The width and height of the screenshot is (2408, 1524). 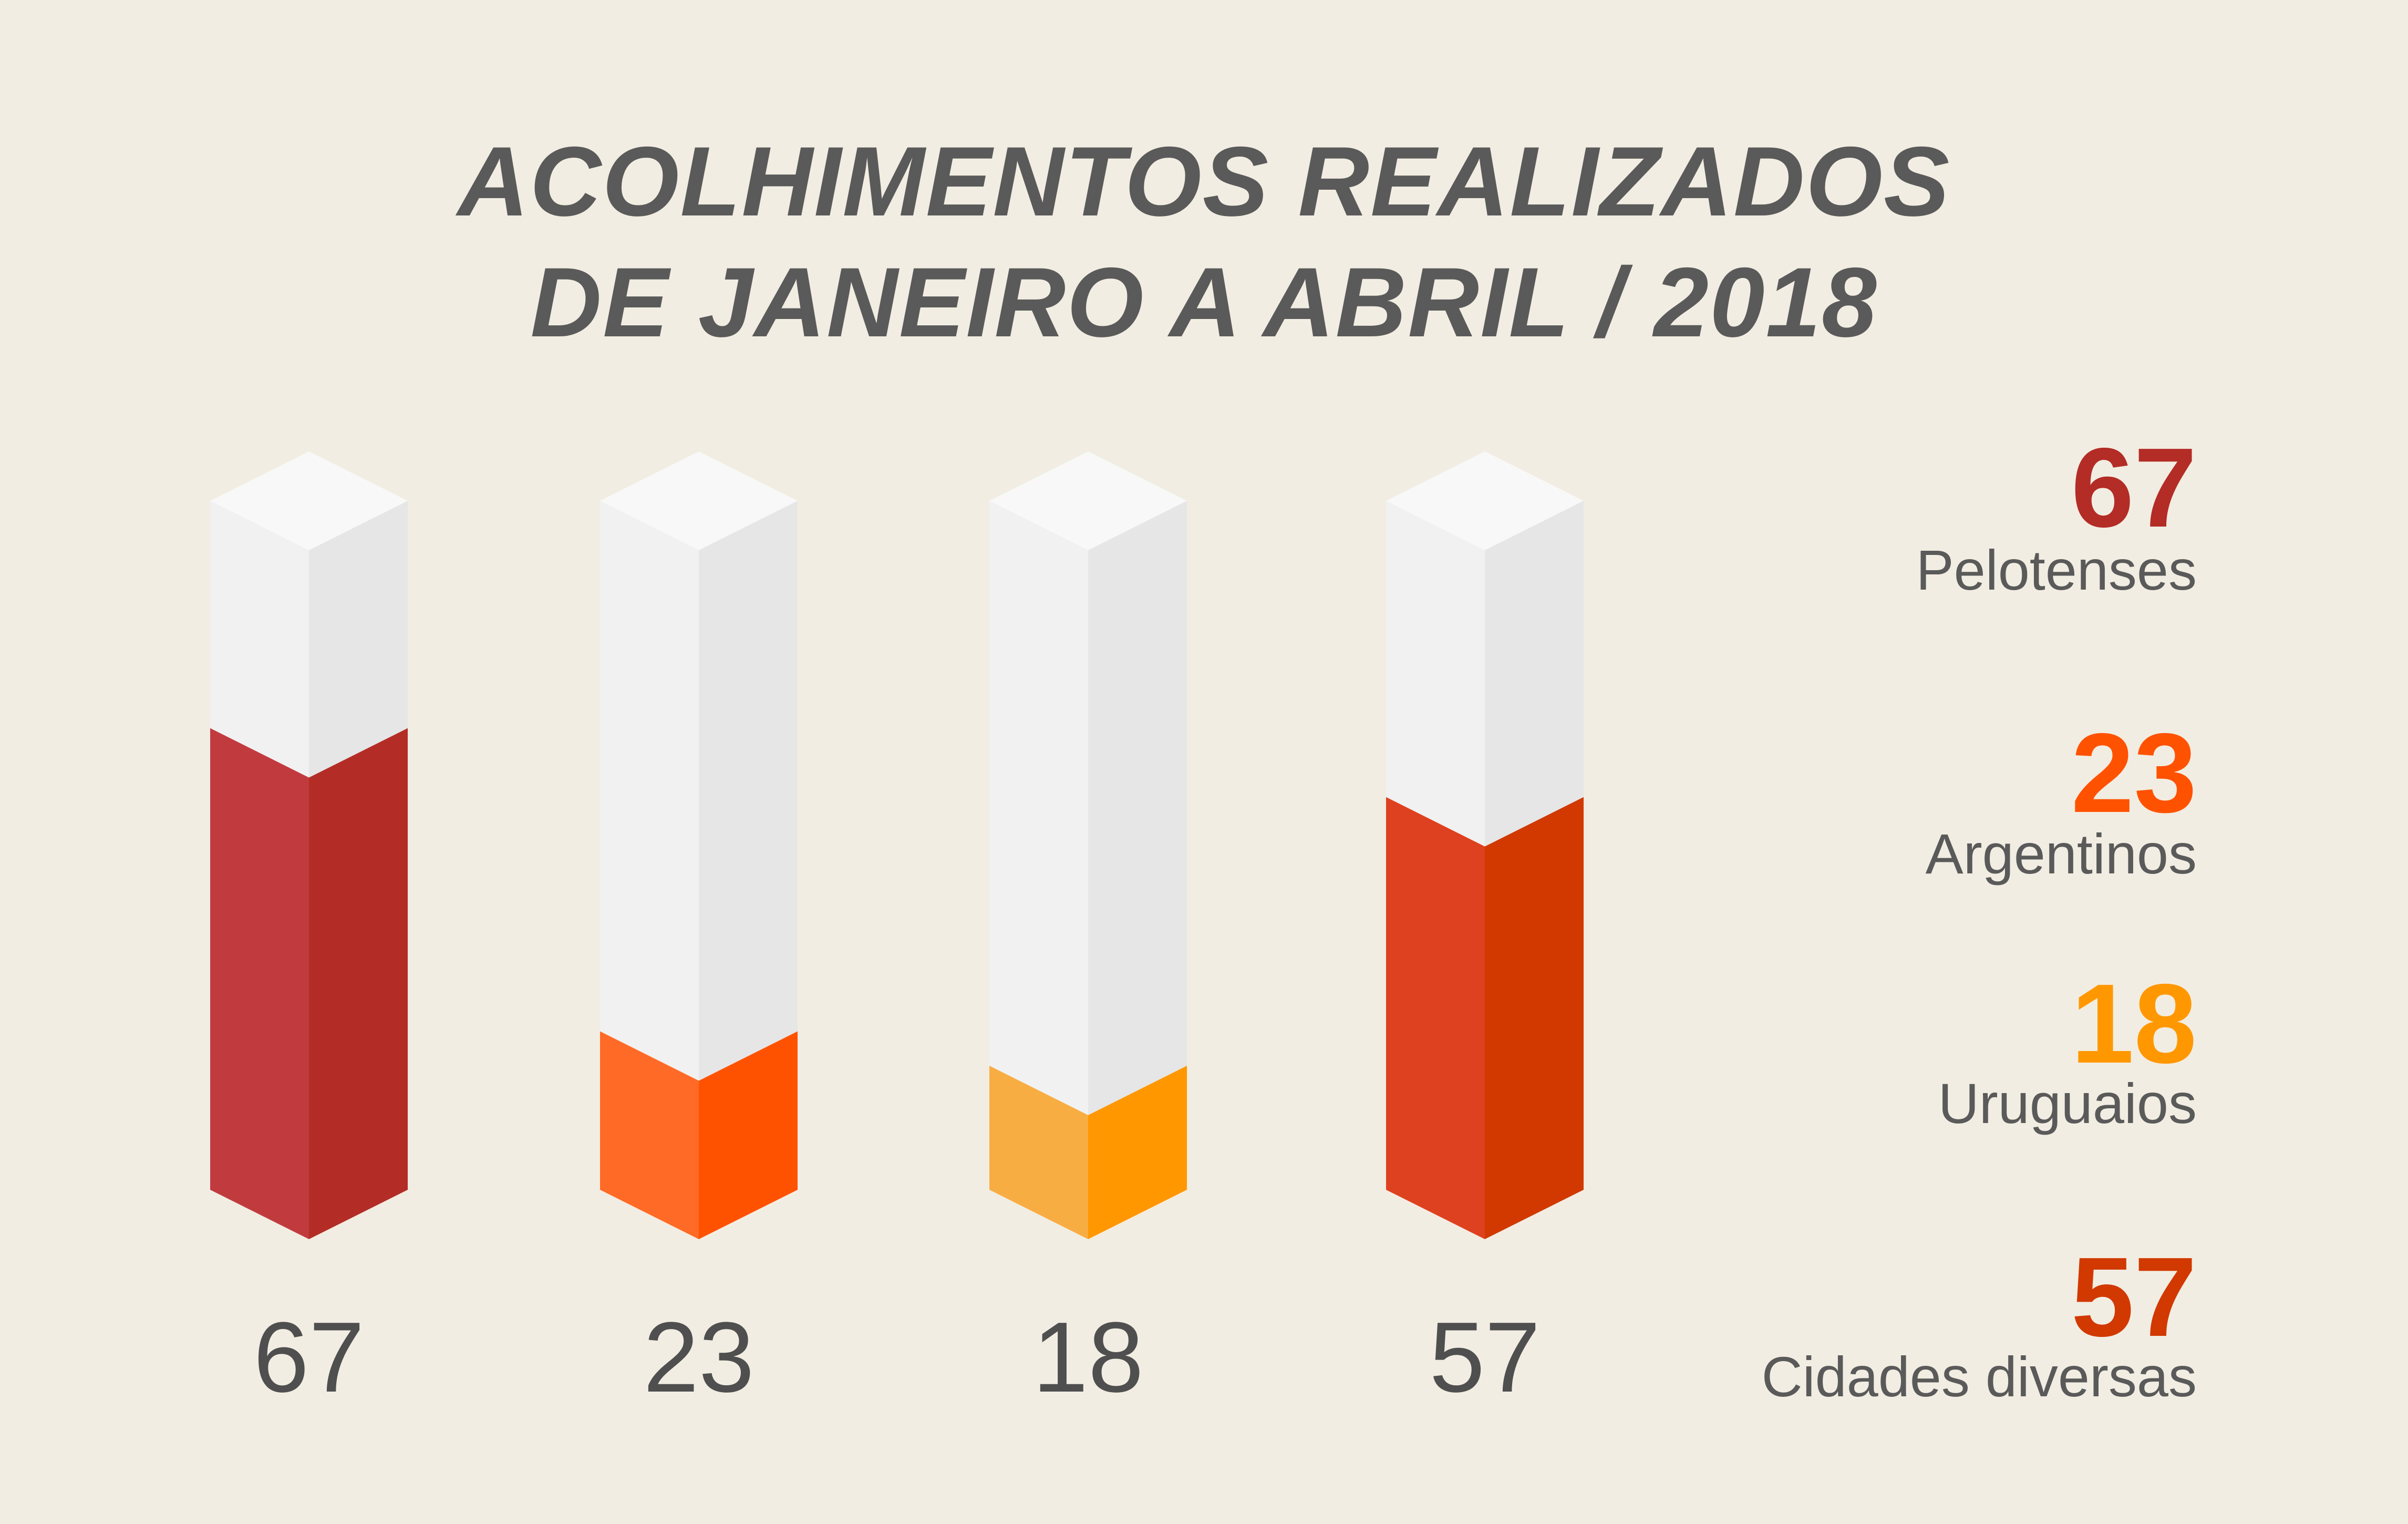 What do you see at coordinates (1204, 302) in the screenshot?
I see `chart-title-line-2: DE JANEIRO A ABRIL / 2018` at bounding box center [1204, 302].